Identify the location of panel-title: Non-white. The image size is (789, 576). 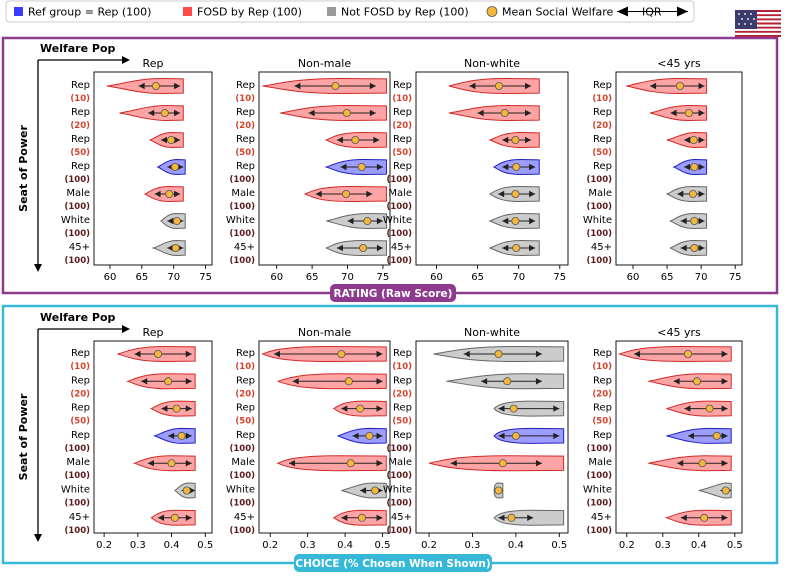
(492, 63).